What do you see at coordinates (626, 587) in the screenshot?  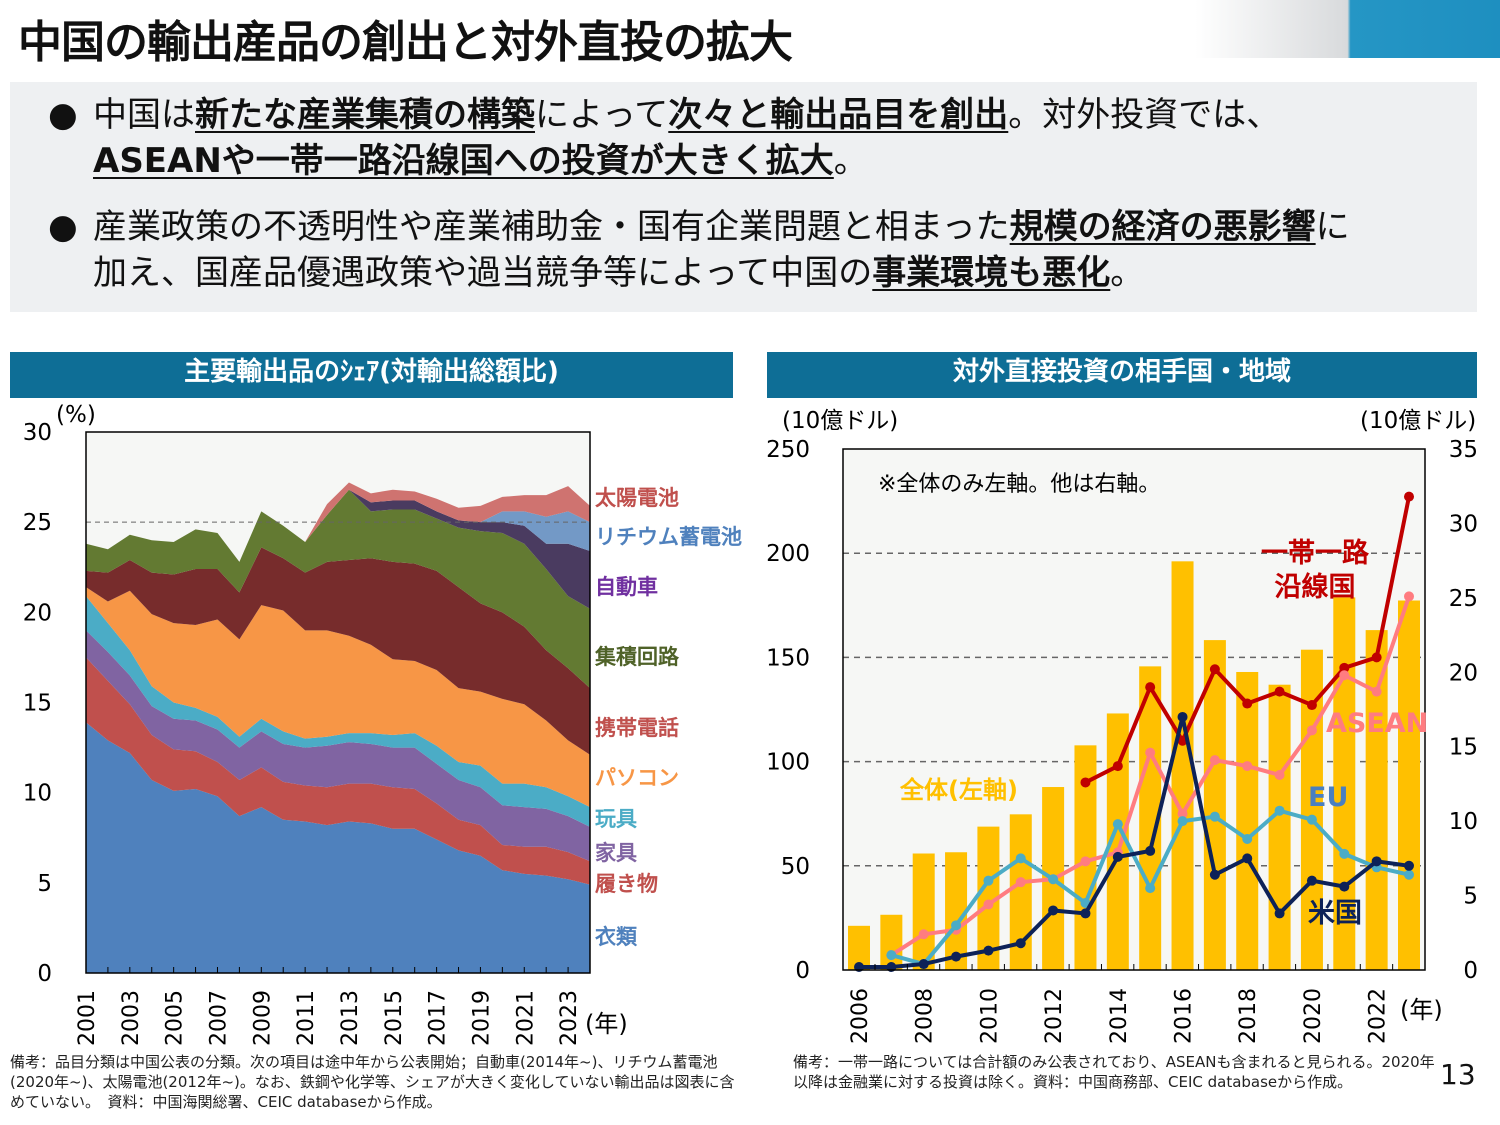 I see `legend-label: 自動車` at bounding box center [626, 587].